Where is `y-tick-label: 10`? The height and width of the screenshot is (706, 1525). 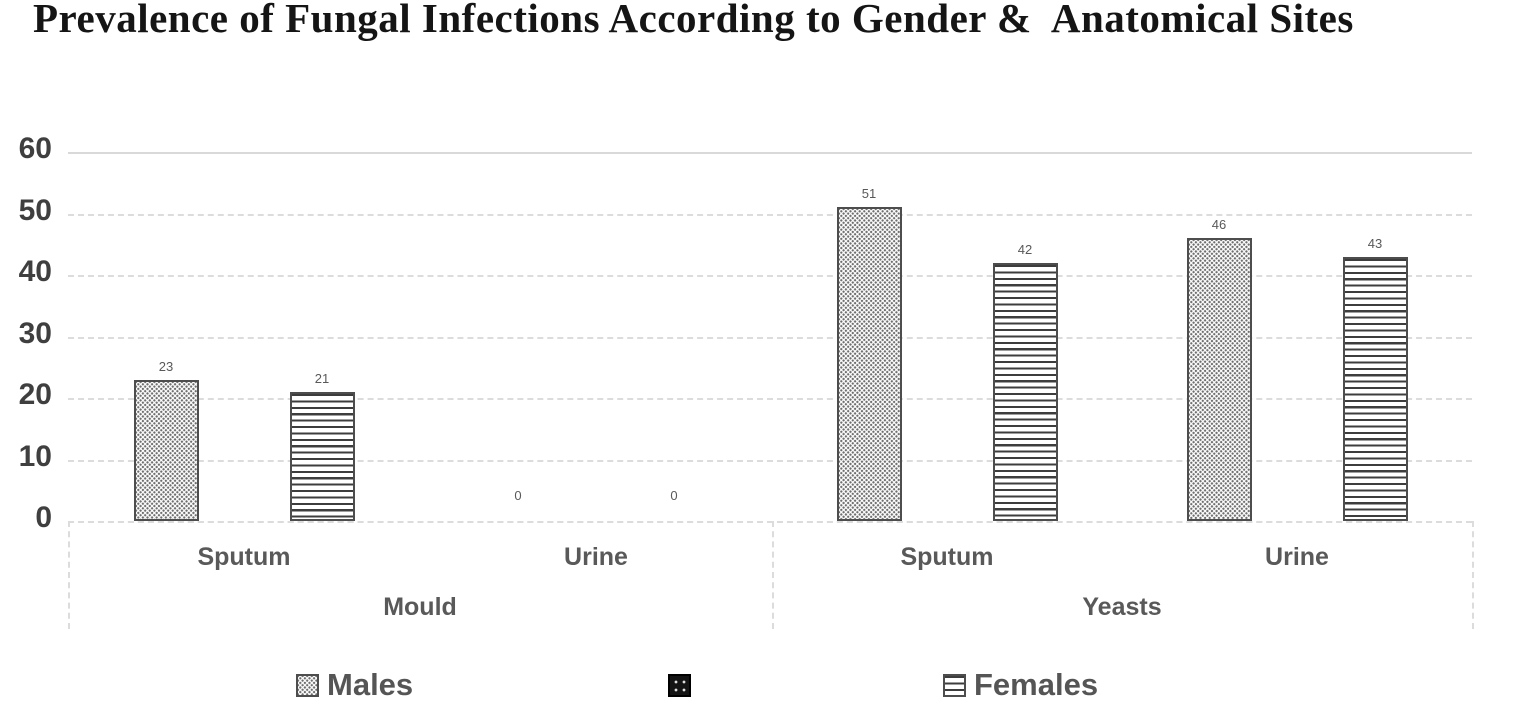
y-tick-label: 10 is located at coordinates (35, 456).